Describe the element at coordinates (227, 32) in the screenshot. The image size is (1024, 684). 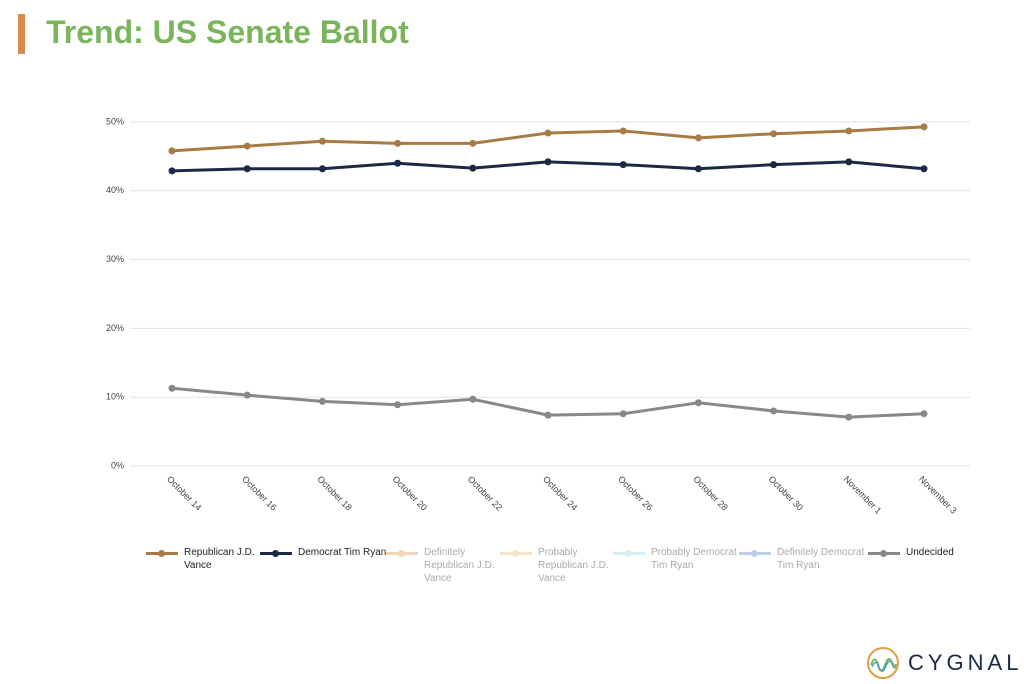
I see `chart-title: Trend: US Senate Ballot` at that location.